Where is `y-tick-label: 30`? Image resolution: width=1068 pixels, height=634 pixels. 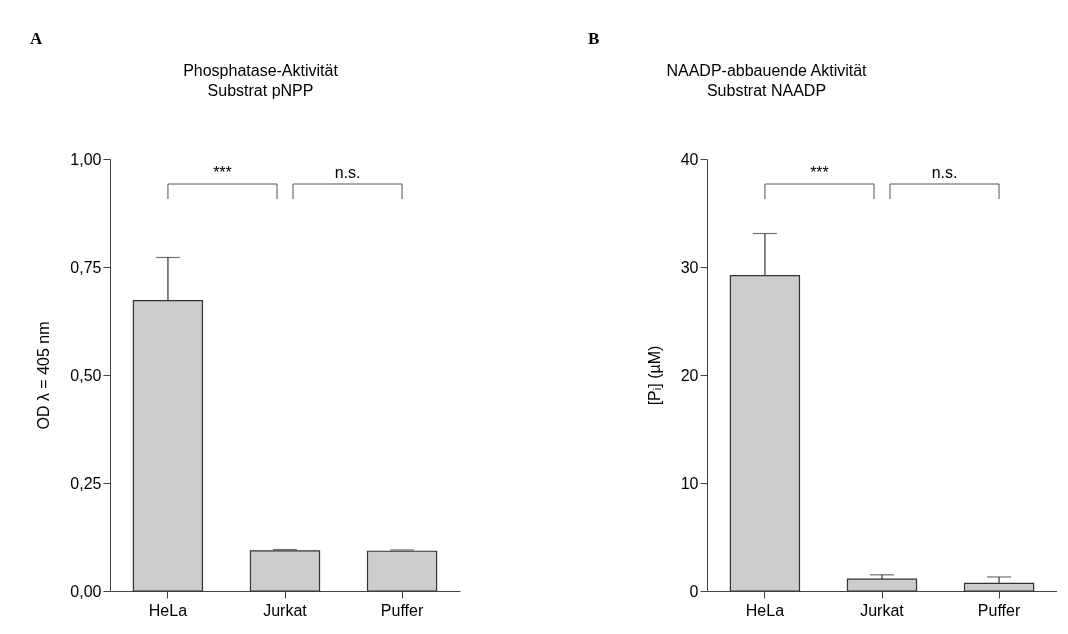 y-tick-label: 30 is located at coordinates (689, 267).